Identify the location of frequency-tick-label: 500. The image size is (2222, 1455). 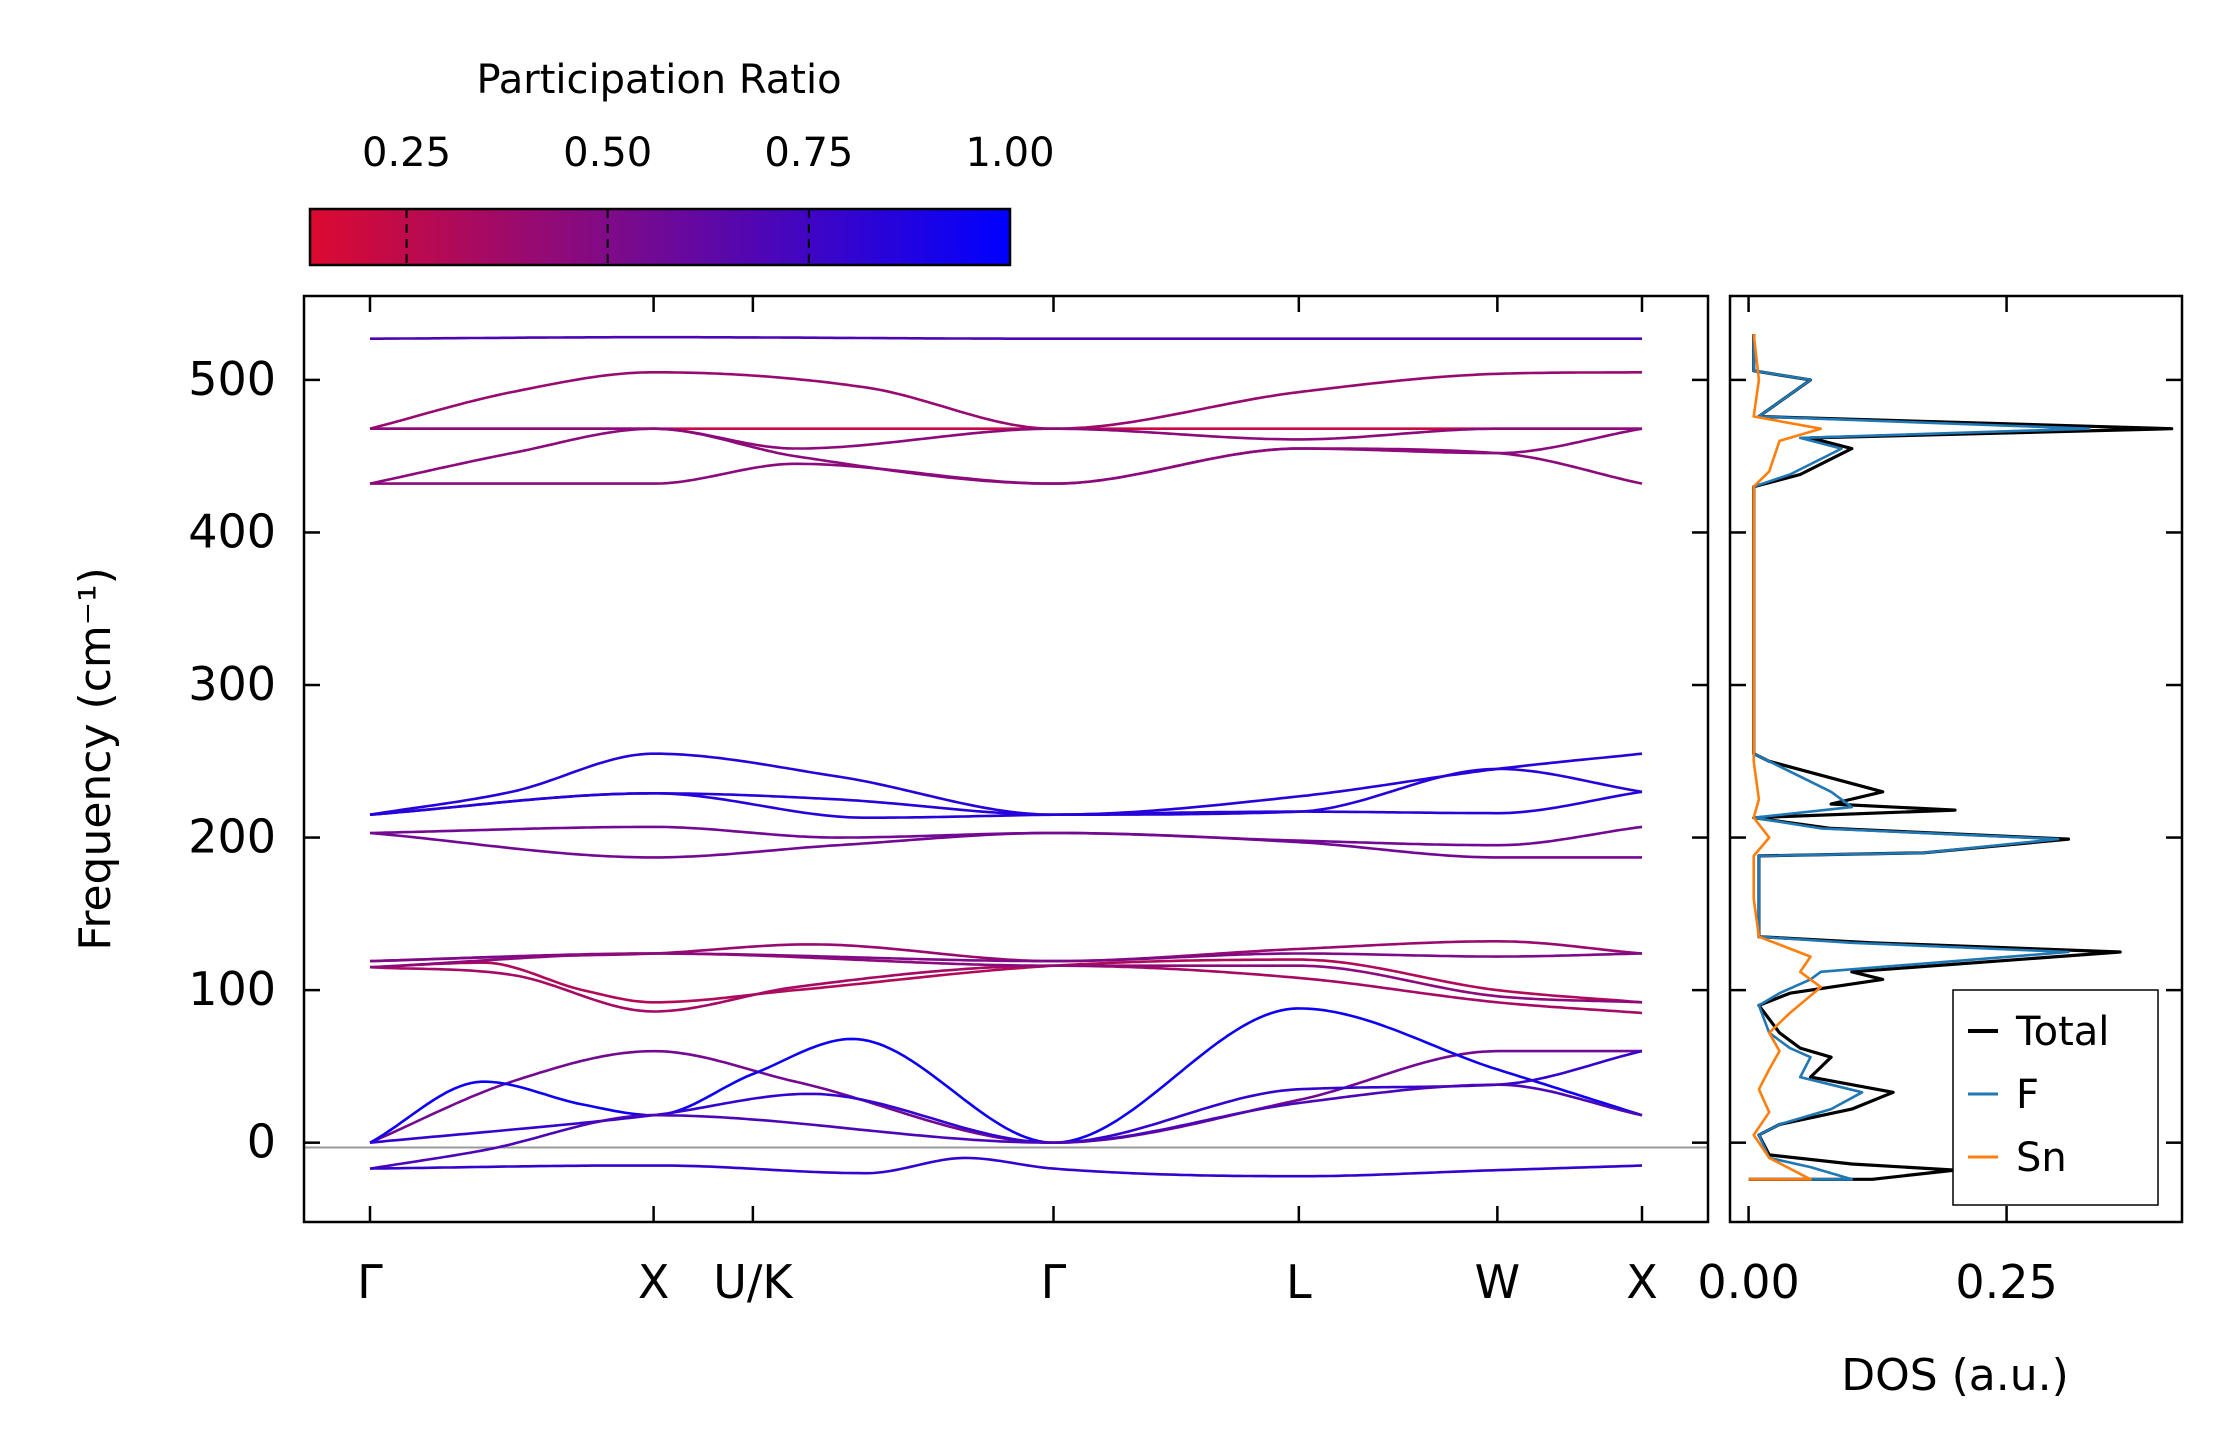
(232, 379).